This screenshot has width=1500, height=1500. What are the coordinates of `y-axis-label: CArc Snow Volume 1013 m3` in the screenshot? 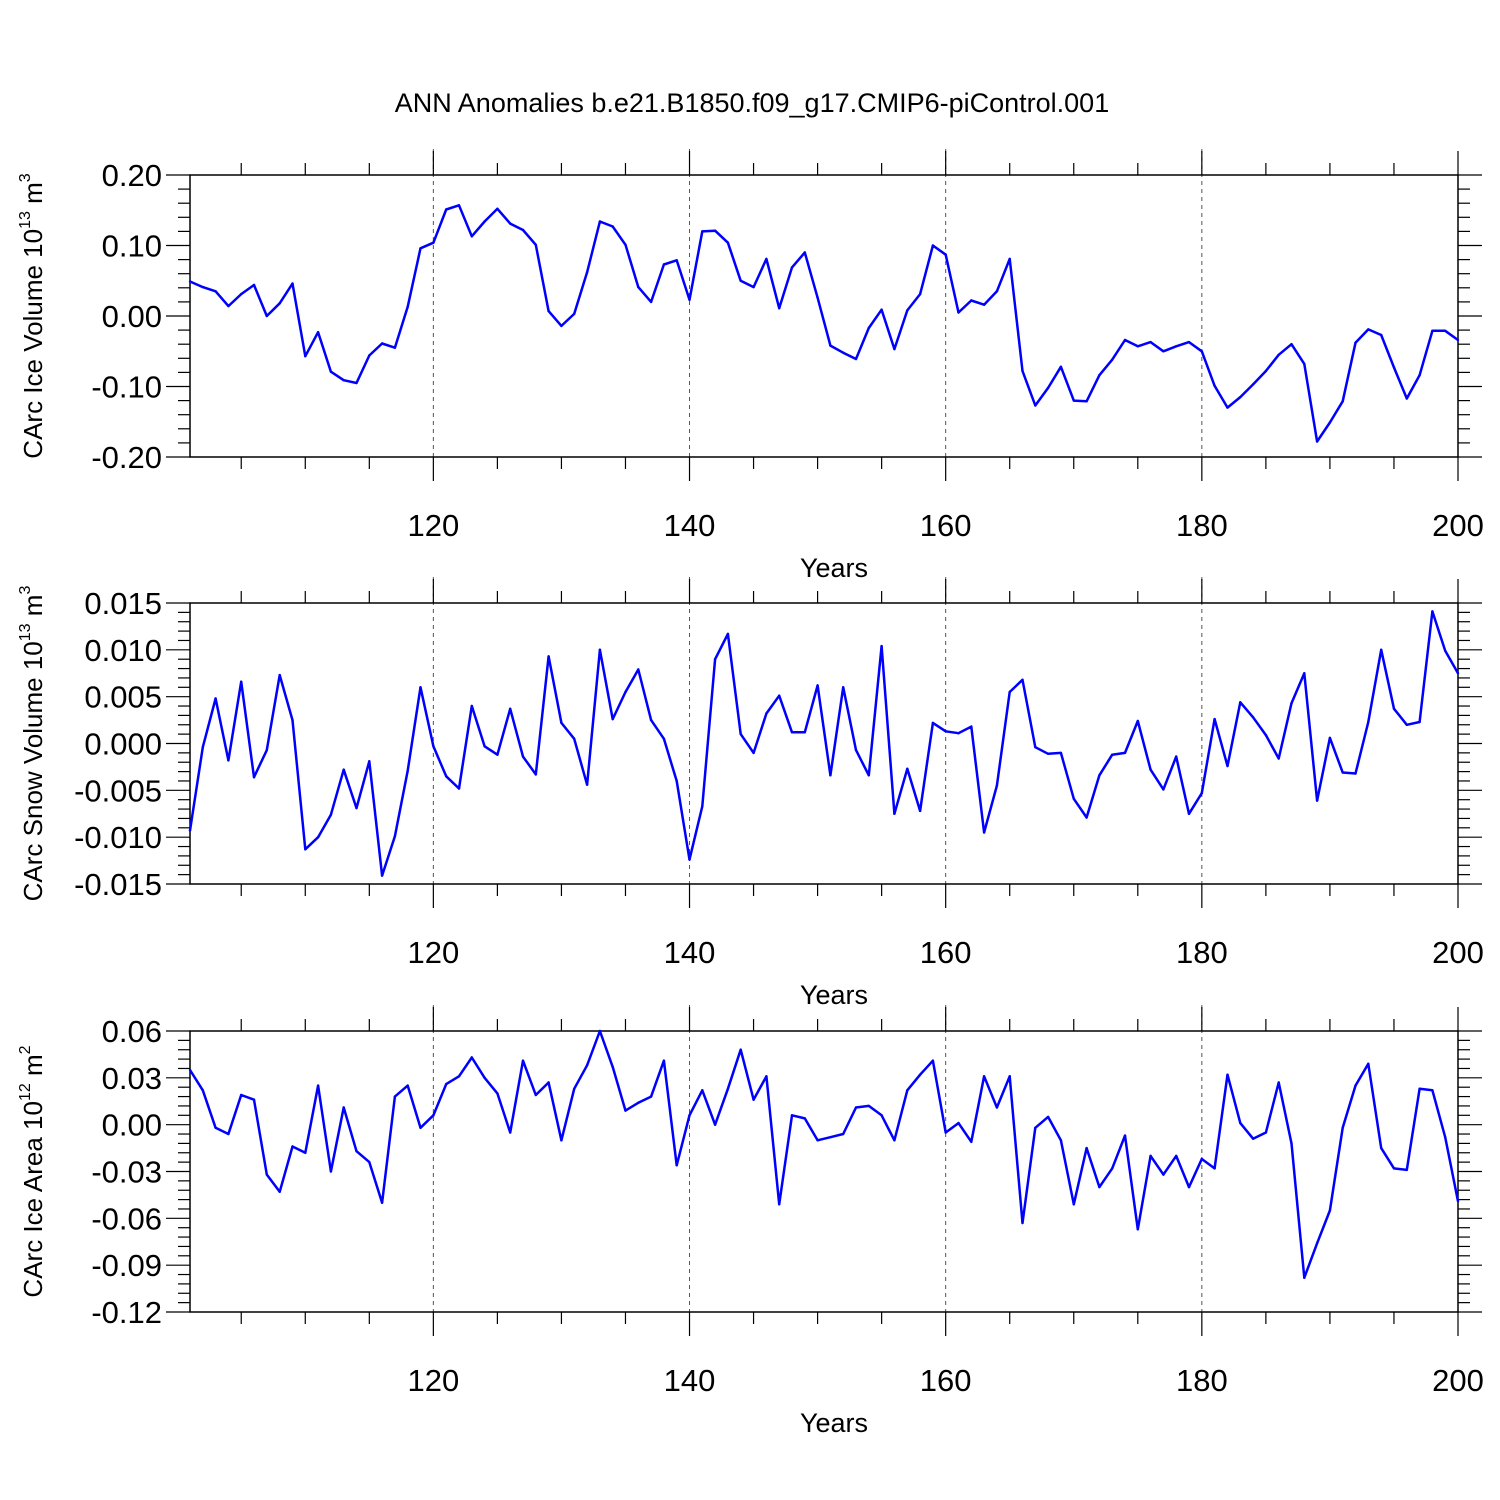 It's located at (32, 744).